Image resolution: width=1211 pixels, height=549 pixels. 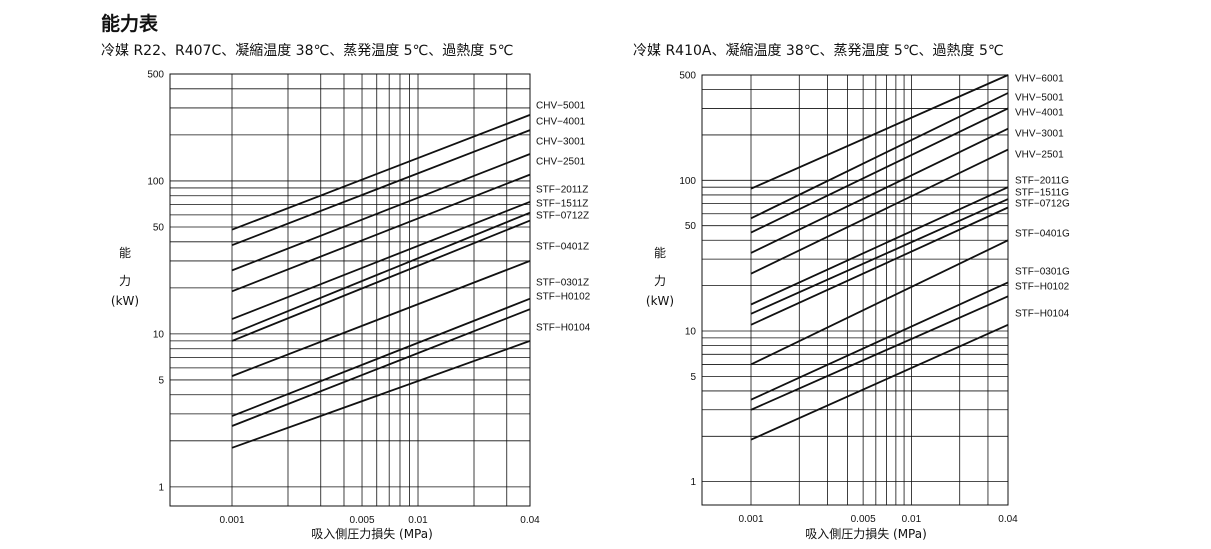 What do you see at coordinates (125, 301) in the screenshot?
I see `left-ylabel: (kW)` at bounding box center [125, 301].